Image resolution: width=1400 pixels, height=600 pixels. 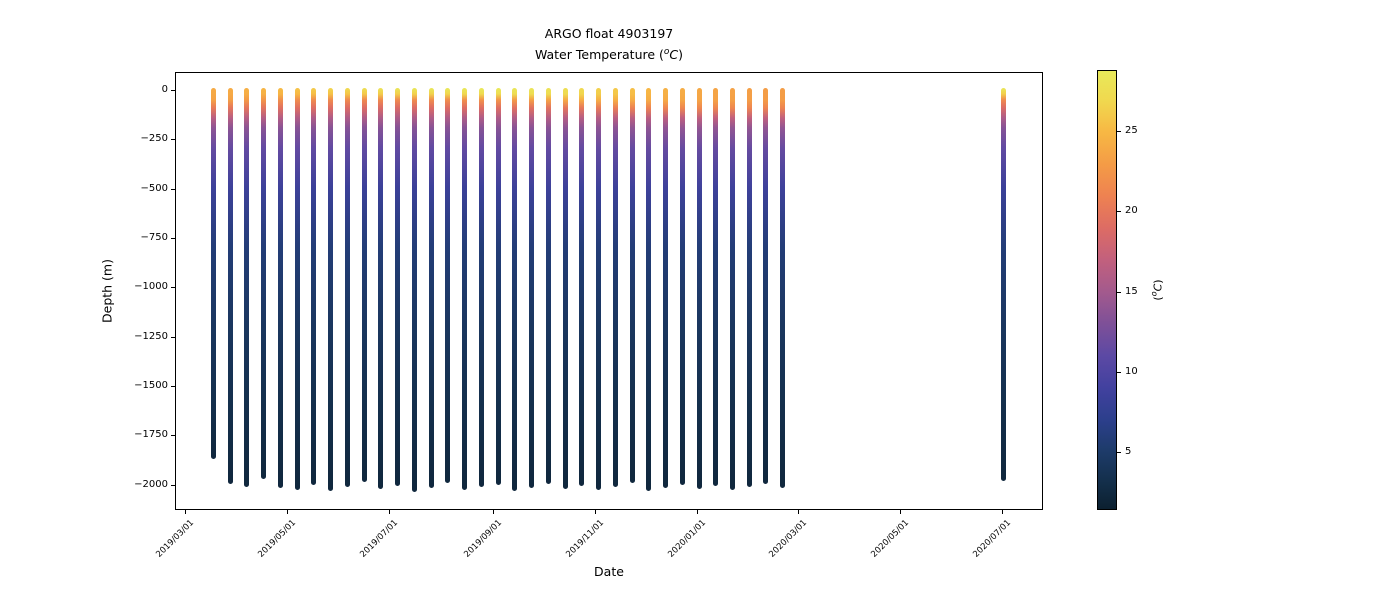 I want to click on x-axis-tick-label: 2019/11/01, so click(x=585, y=539).